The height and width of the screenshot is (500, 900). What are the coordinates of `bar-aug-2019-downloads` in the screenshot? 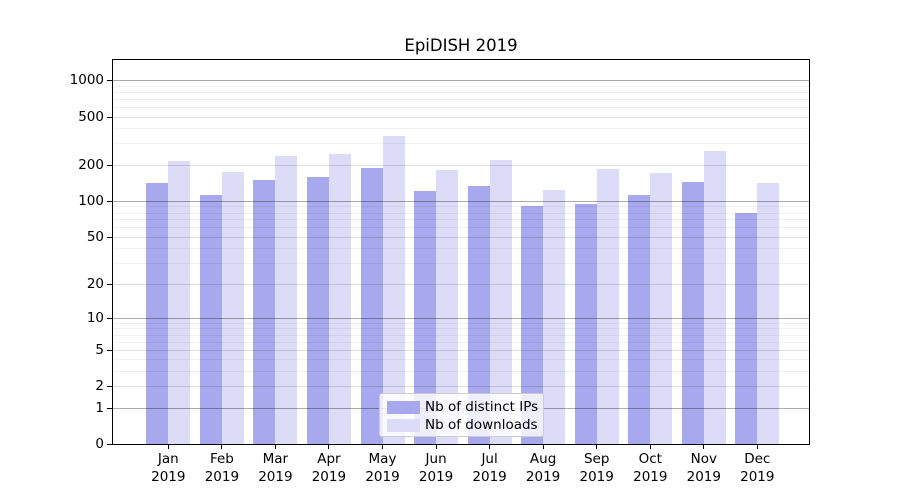 It's located at (554, 317).